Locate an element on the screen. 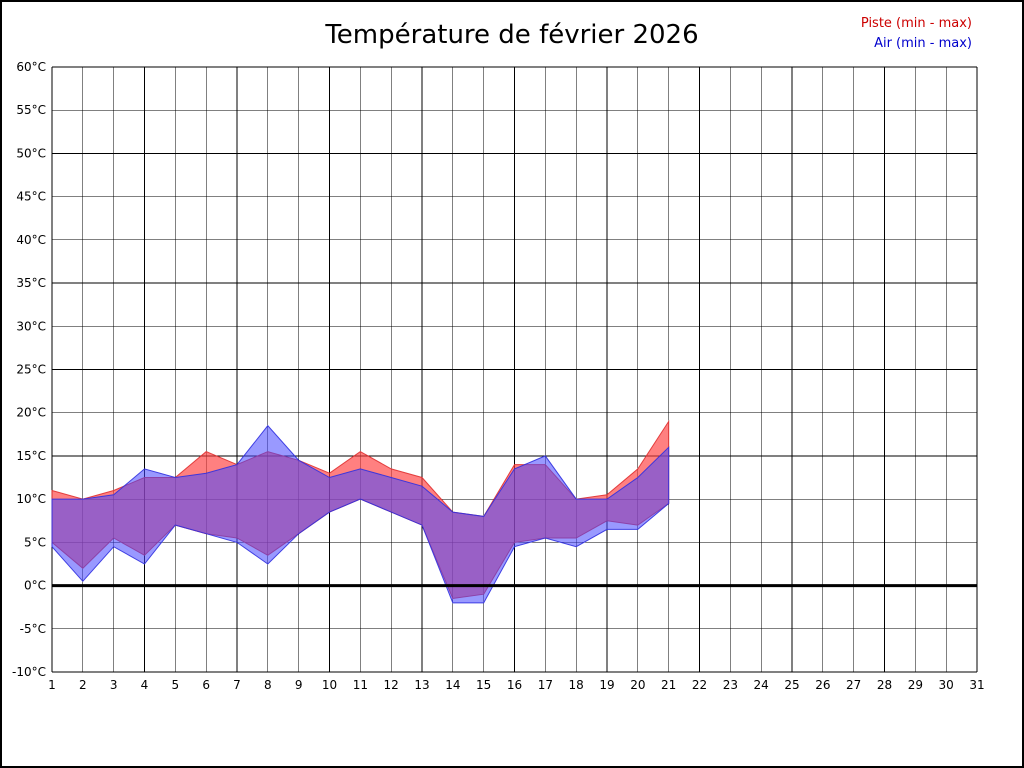 The image size is (1024, 768). x-tick-label: 1 is located at coordinates (52, 685).